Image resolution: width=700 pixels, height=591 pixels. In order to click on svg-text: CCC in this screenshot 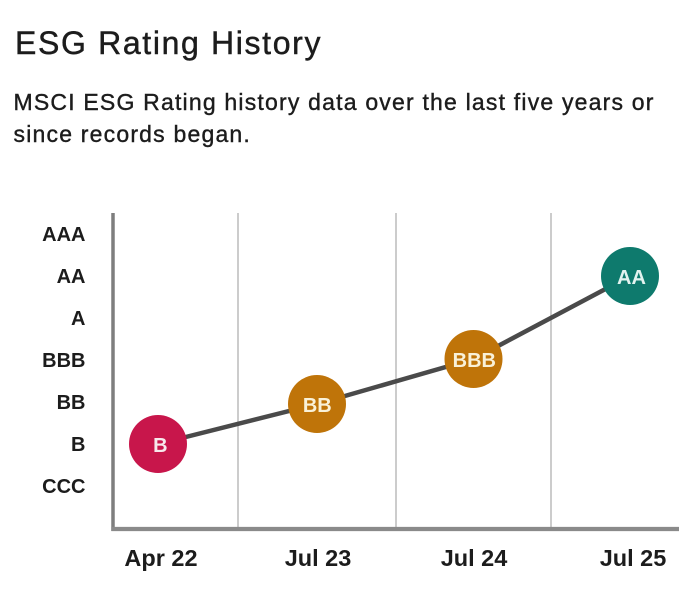, I will do `click(63, 487)`.